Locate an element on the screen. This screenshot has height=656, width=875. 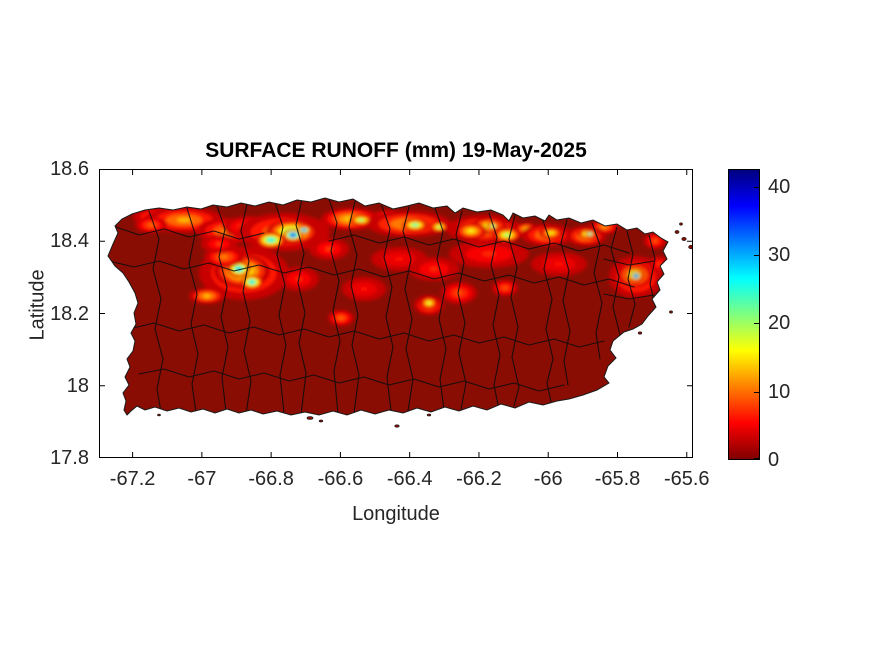
colorbar-tick-label: 40 is located at coordinates (779, 186).